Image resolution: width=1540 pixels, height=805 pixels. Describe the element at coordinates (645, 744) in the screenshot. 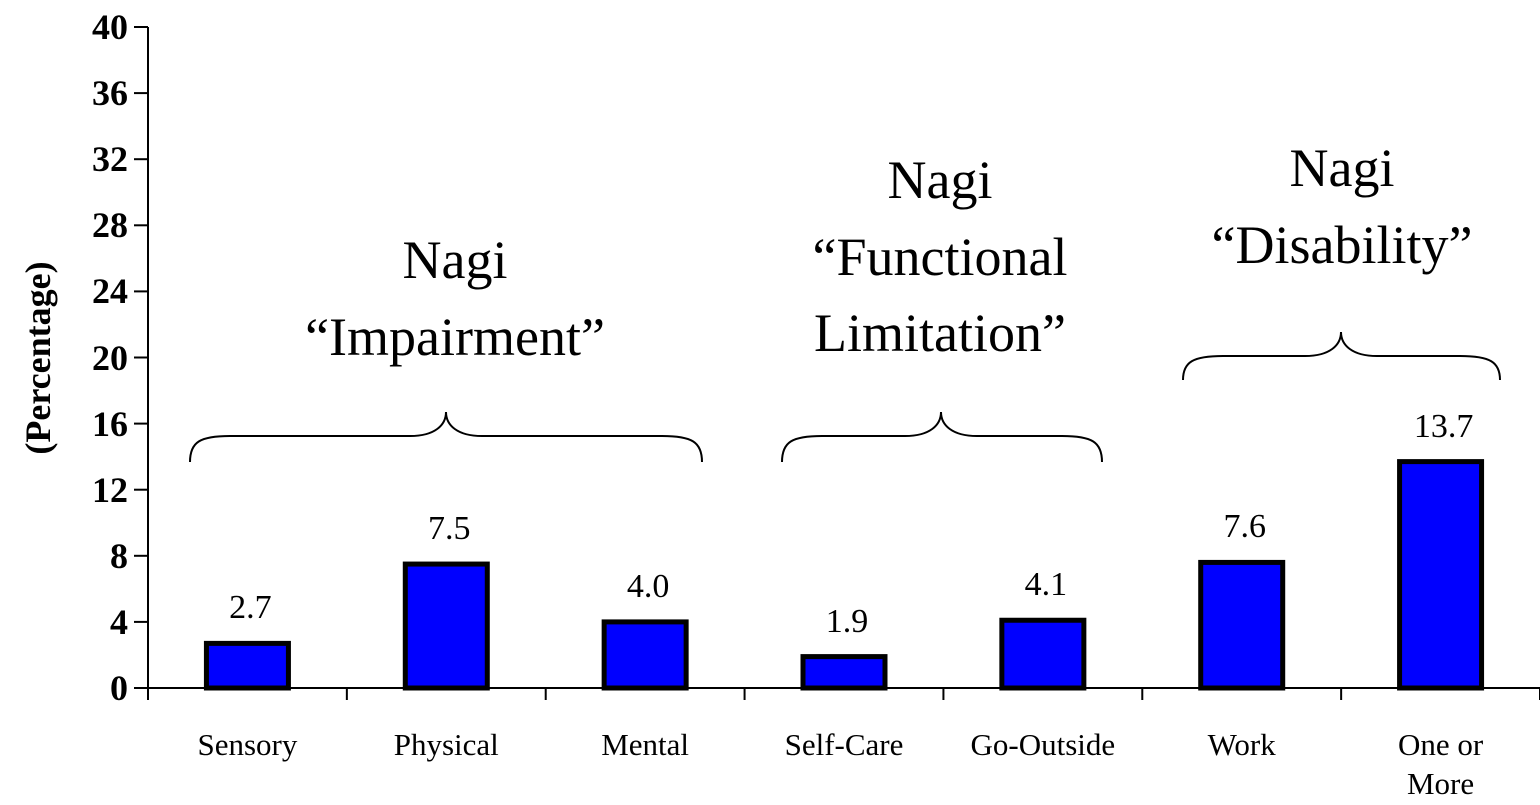

I see `x-tick-label: Mental` at that location.